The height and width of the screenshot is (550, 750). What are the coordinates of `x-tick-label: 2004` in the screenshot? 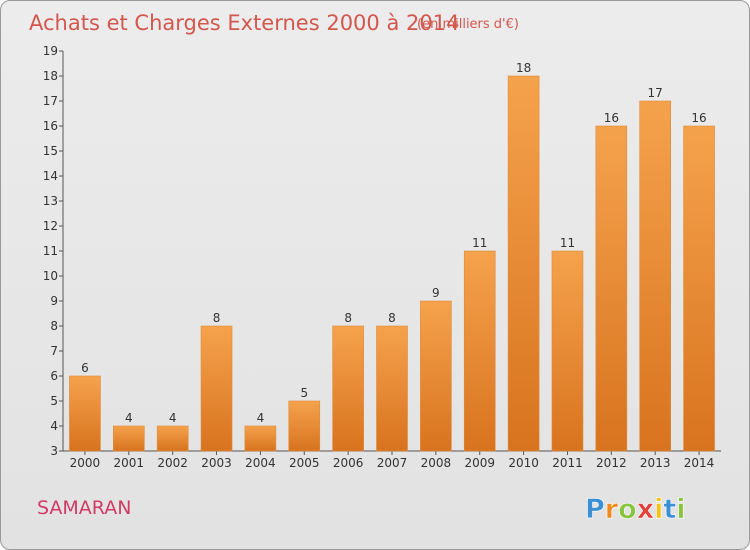 It's located at (260, 463).